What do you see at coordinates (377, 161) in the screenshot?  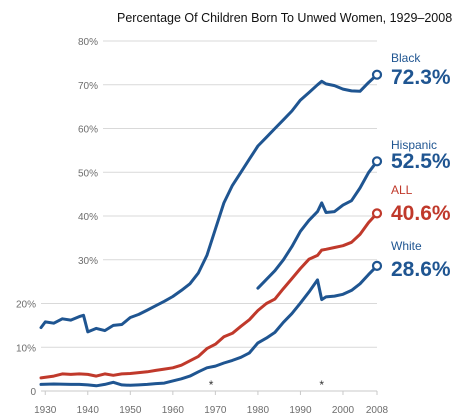 I see `end-point-hispanic` at bounding box center [377, 161].